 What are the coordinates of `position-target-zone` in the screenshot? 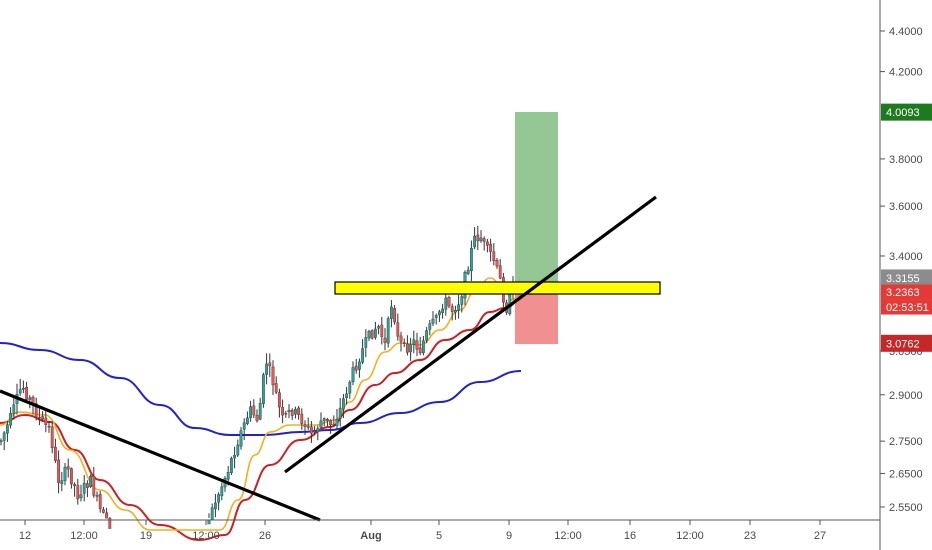 It's located at (536, 197).